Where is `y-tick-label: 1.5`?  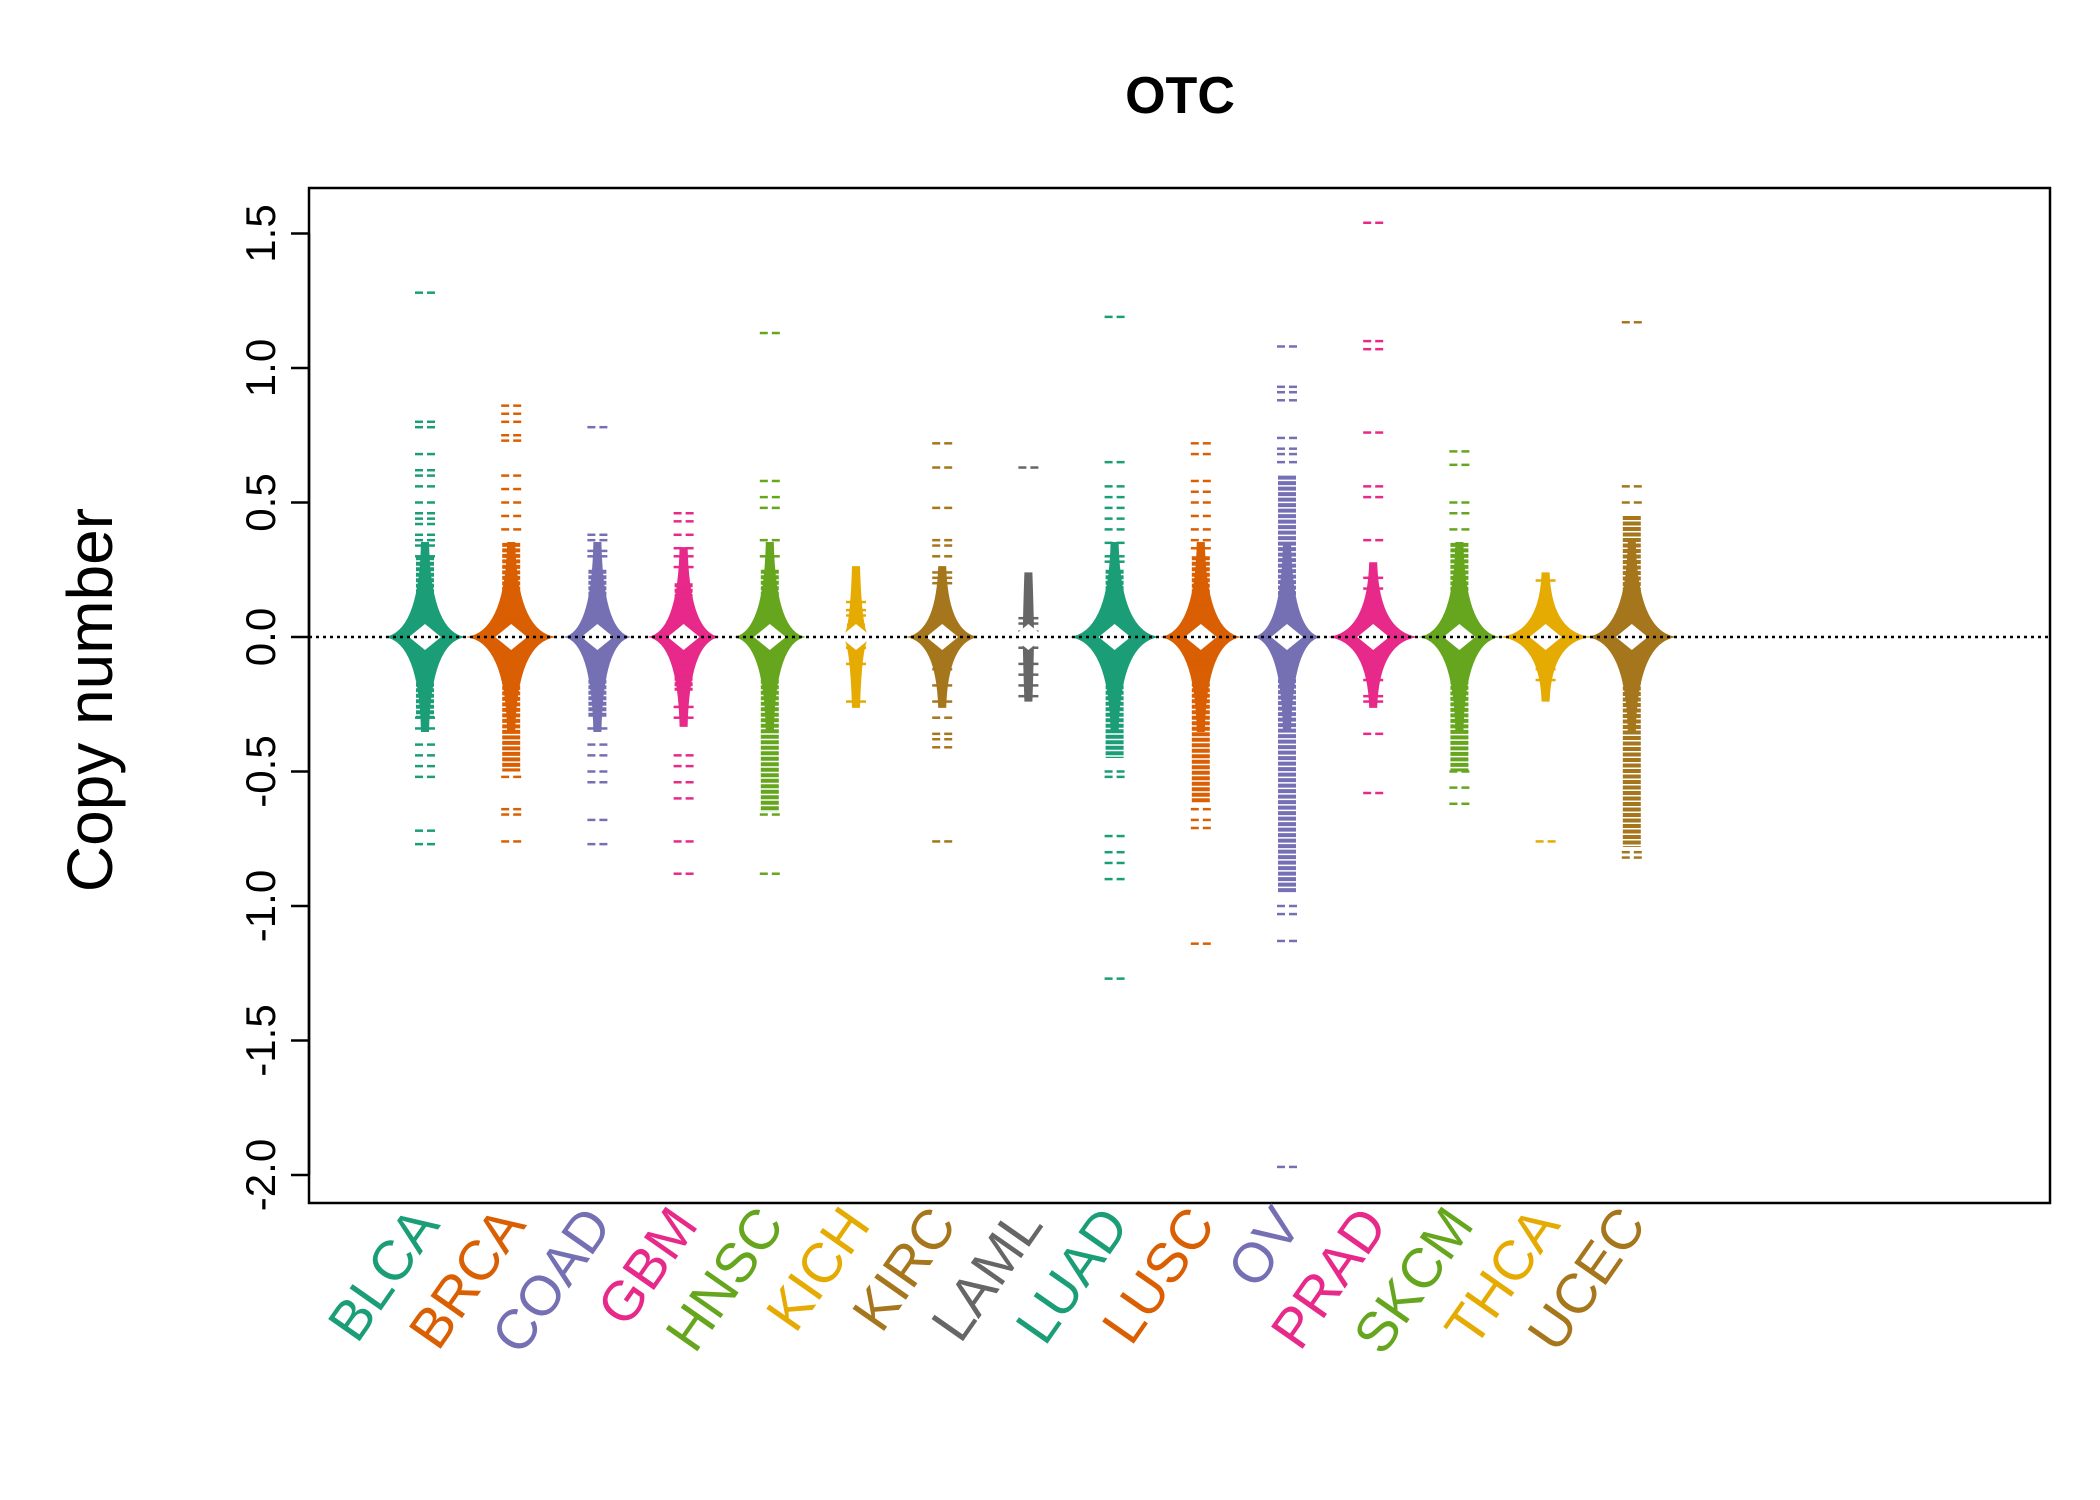
y-tick-label: 1.5 is located at coordinates (260, 233).